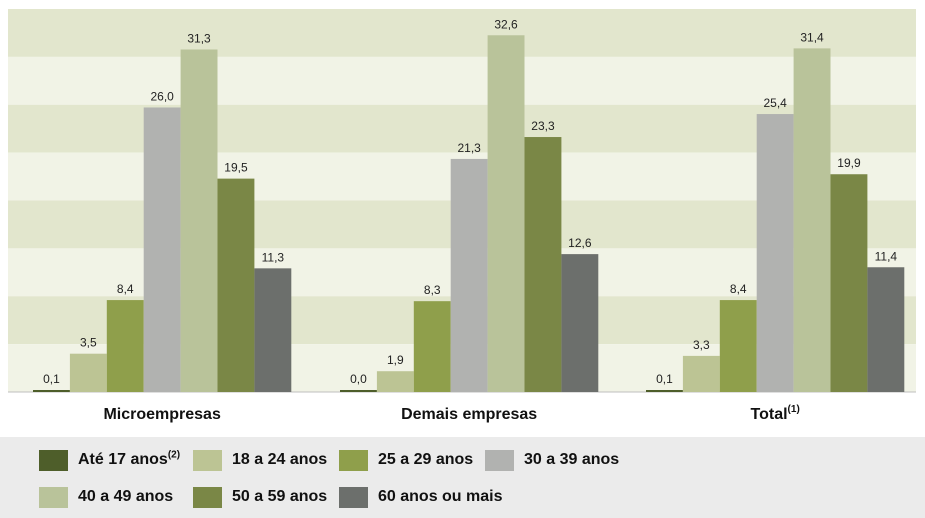 The height and width of the screenshot is (518, 925). I want to click on legend-label: Até 17 anos(2), so click(129, 458).